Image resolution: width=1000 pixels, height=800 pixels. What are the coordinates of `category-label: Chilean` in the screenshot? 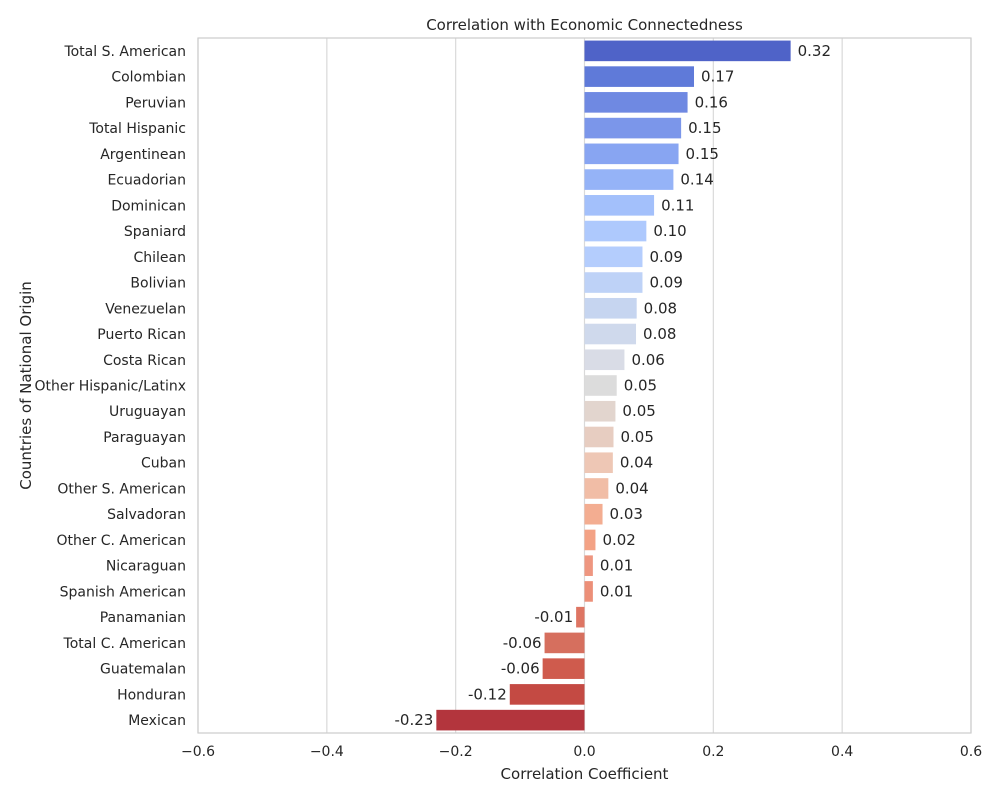 It's located at (160, 258).